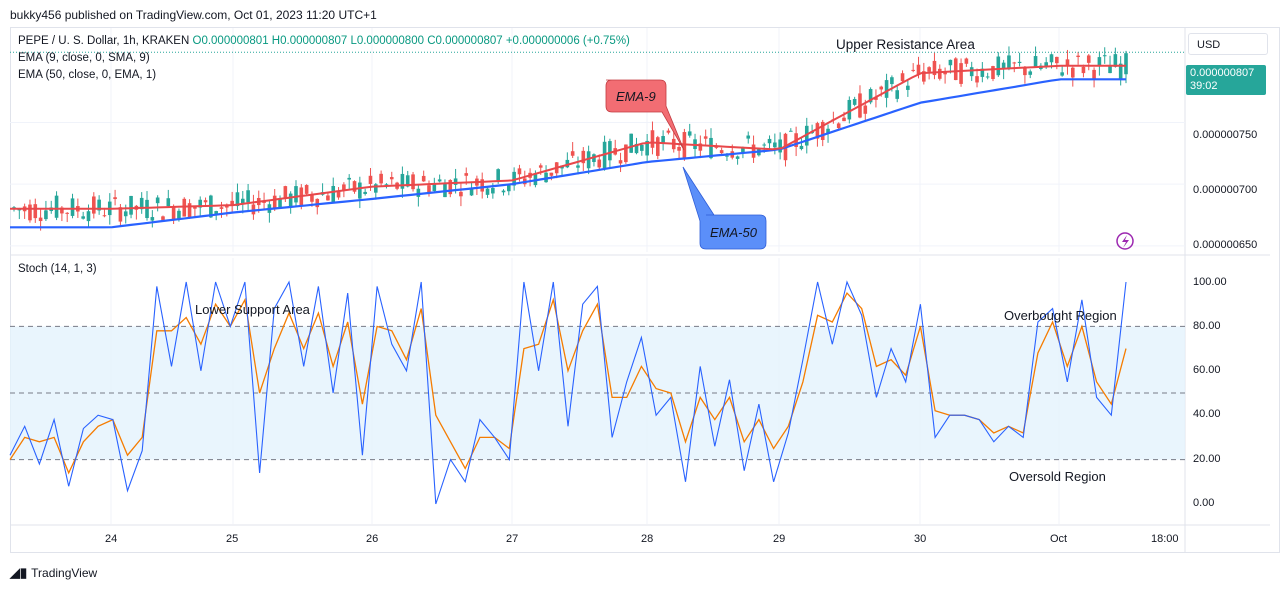  What do you see at coordinates (57, 269) in the screenshot?
I see `stoch-legend: Stoch (14, 1, 3)` at bounding box center [57, 269].